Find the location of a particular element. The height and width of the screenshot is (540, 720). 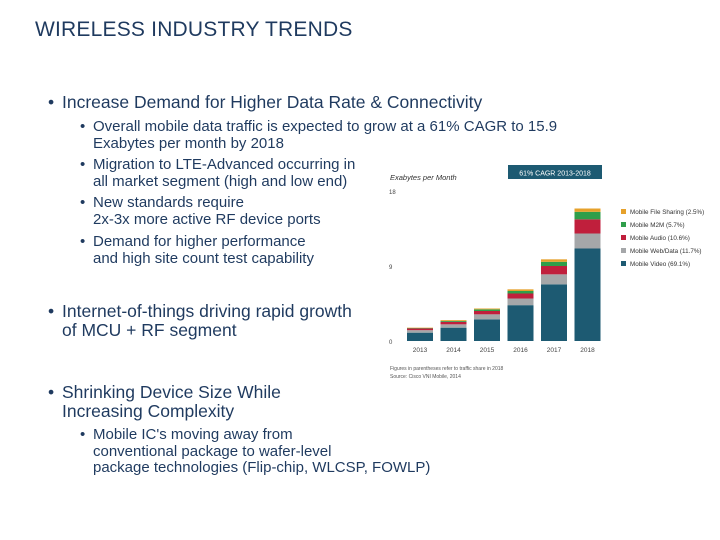

x-tick-label: 2018 is located at coordinates (587, 350).